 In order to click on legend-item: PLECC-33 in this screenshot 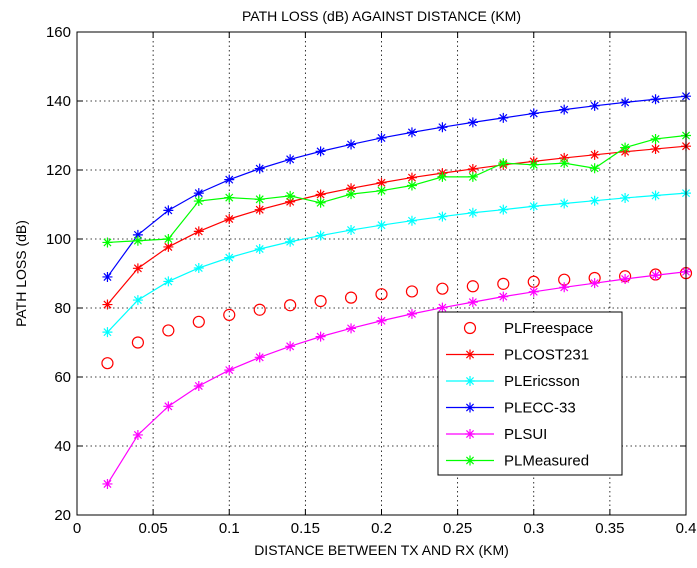, I will do `click(511, 408)`.